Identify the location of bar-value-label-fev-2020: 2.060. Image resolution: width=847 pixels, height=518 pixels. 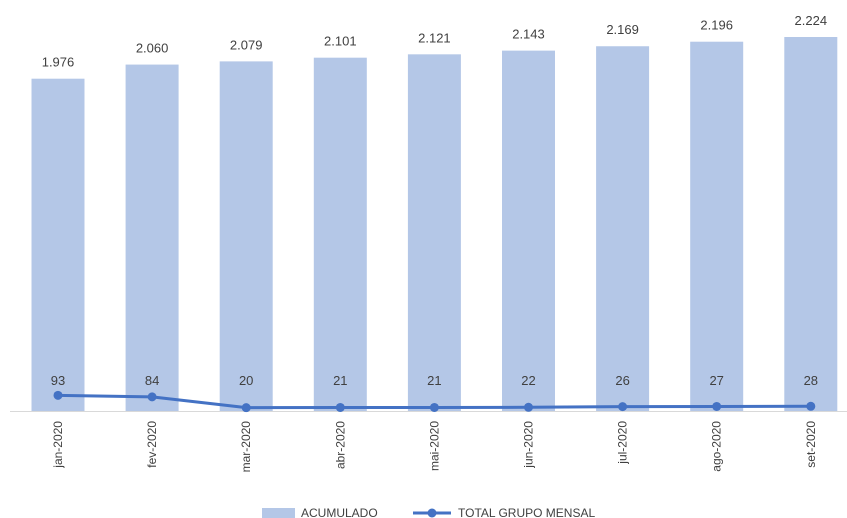
(152, 48).